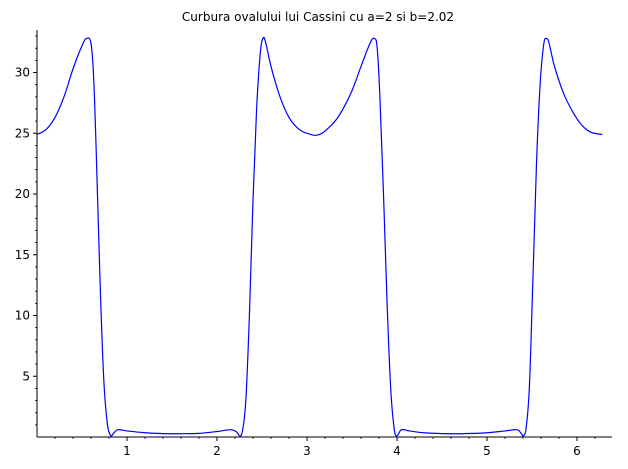 Image resolution: width=628 pixels, height=469 pixels. What do you see at coordinates (26, 376) in the screenshot?
I see `y-tick-label: 5` at bounding box center [26, 376].